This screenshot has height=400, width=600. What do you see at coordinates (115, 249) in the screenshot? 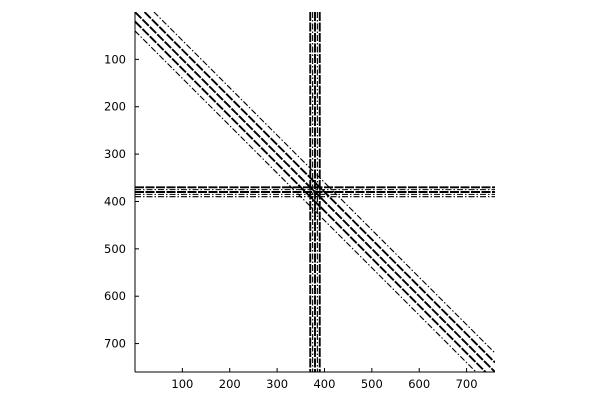
I see `y-tick-label: 500` at bounding box center [115, 249].